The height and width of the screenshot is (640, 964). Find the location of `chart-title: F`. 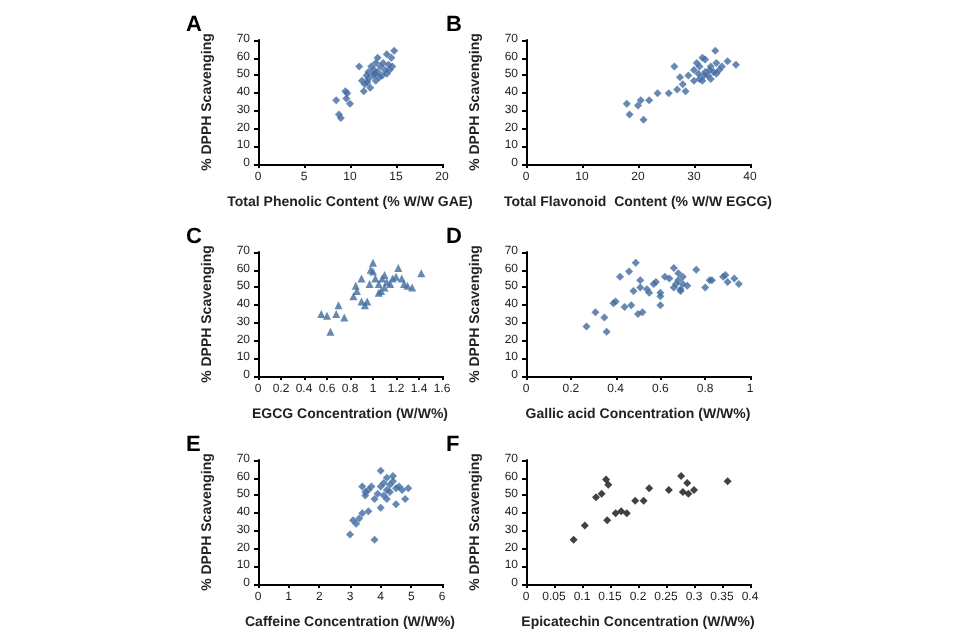

chart-title: F is located at coordinates (453, 445).